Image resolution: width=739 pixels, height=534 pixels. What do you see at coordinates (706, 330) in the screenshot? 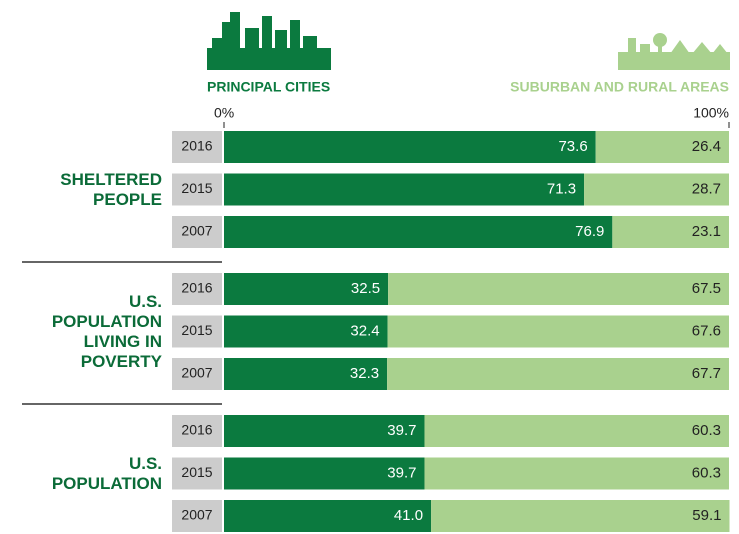
I see `value-label: 67.6` at bounding box center [706, 330].